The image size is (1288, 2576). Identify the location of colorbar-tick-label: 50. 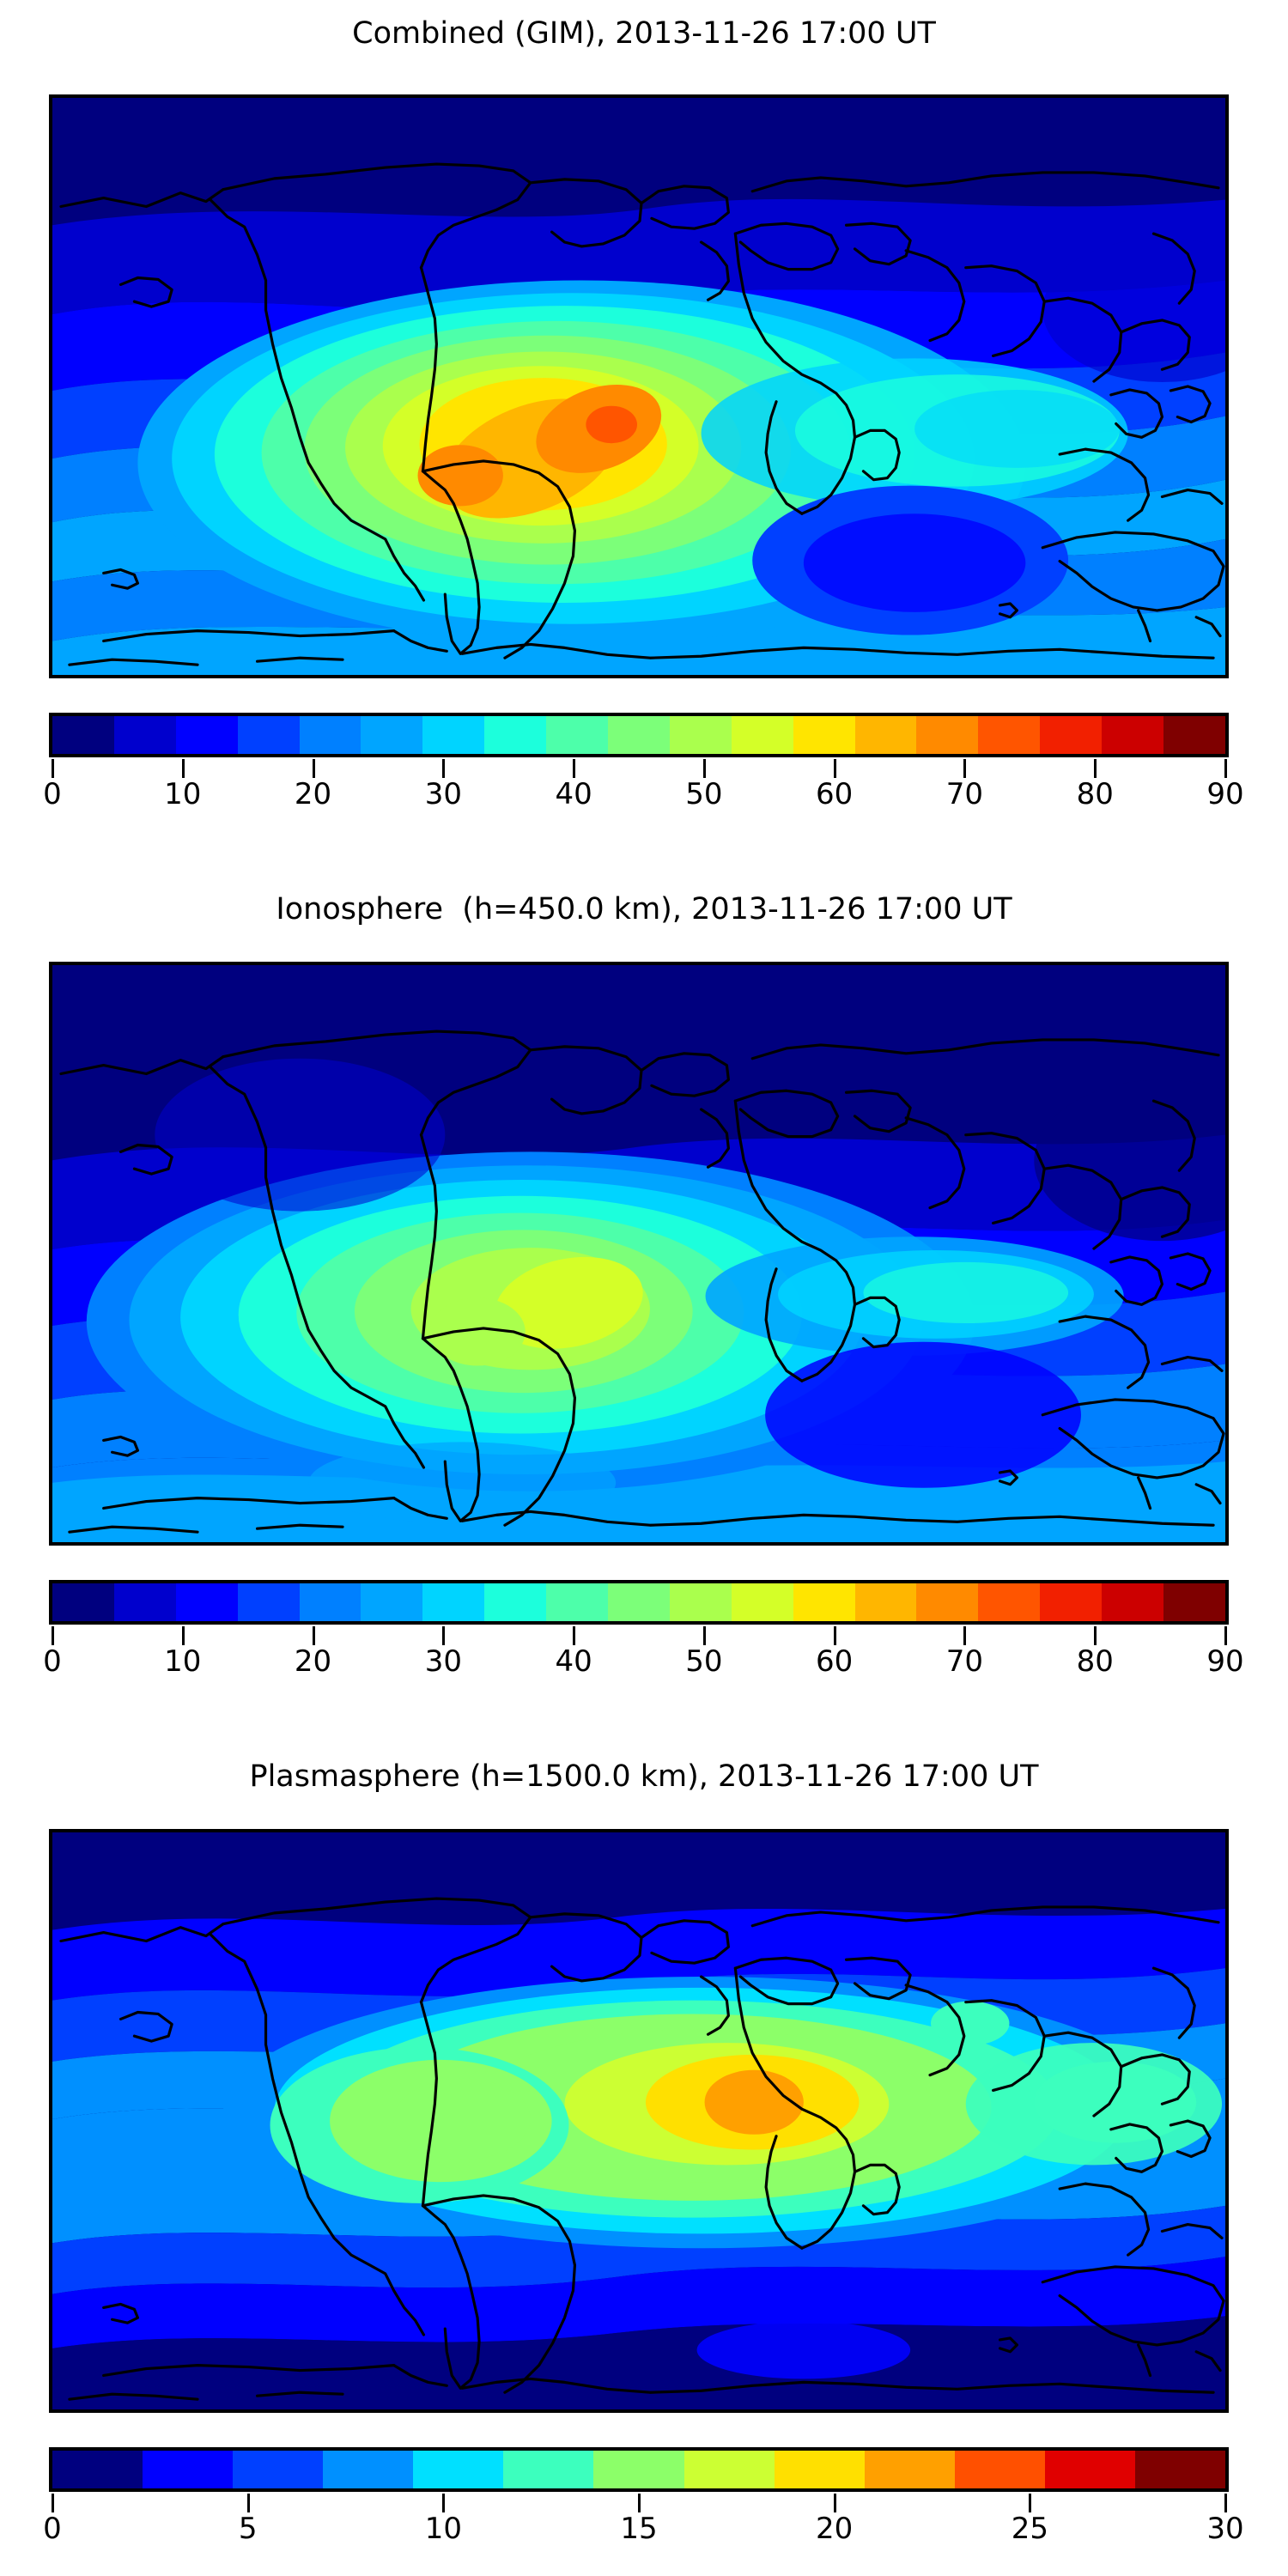
(704, 1661).